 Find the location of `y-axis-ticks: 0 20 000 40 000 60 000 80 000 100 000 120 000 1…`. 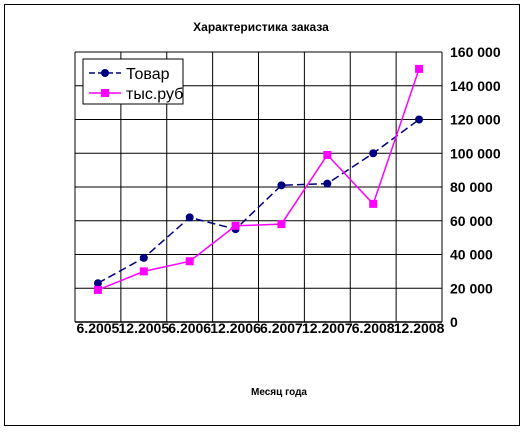

y-axis-ticks: 0 20 000 40 000 60 000 80 000 100 000 120 000 1… is located at coordinates (475, 187).